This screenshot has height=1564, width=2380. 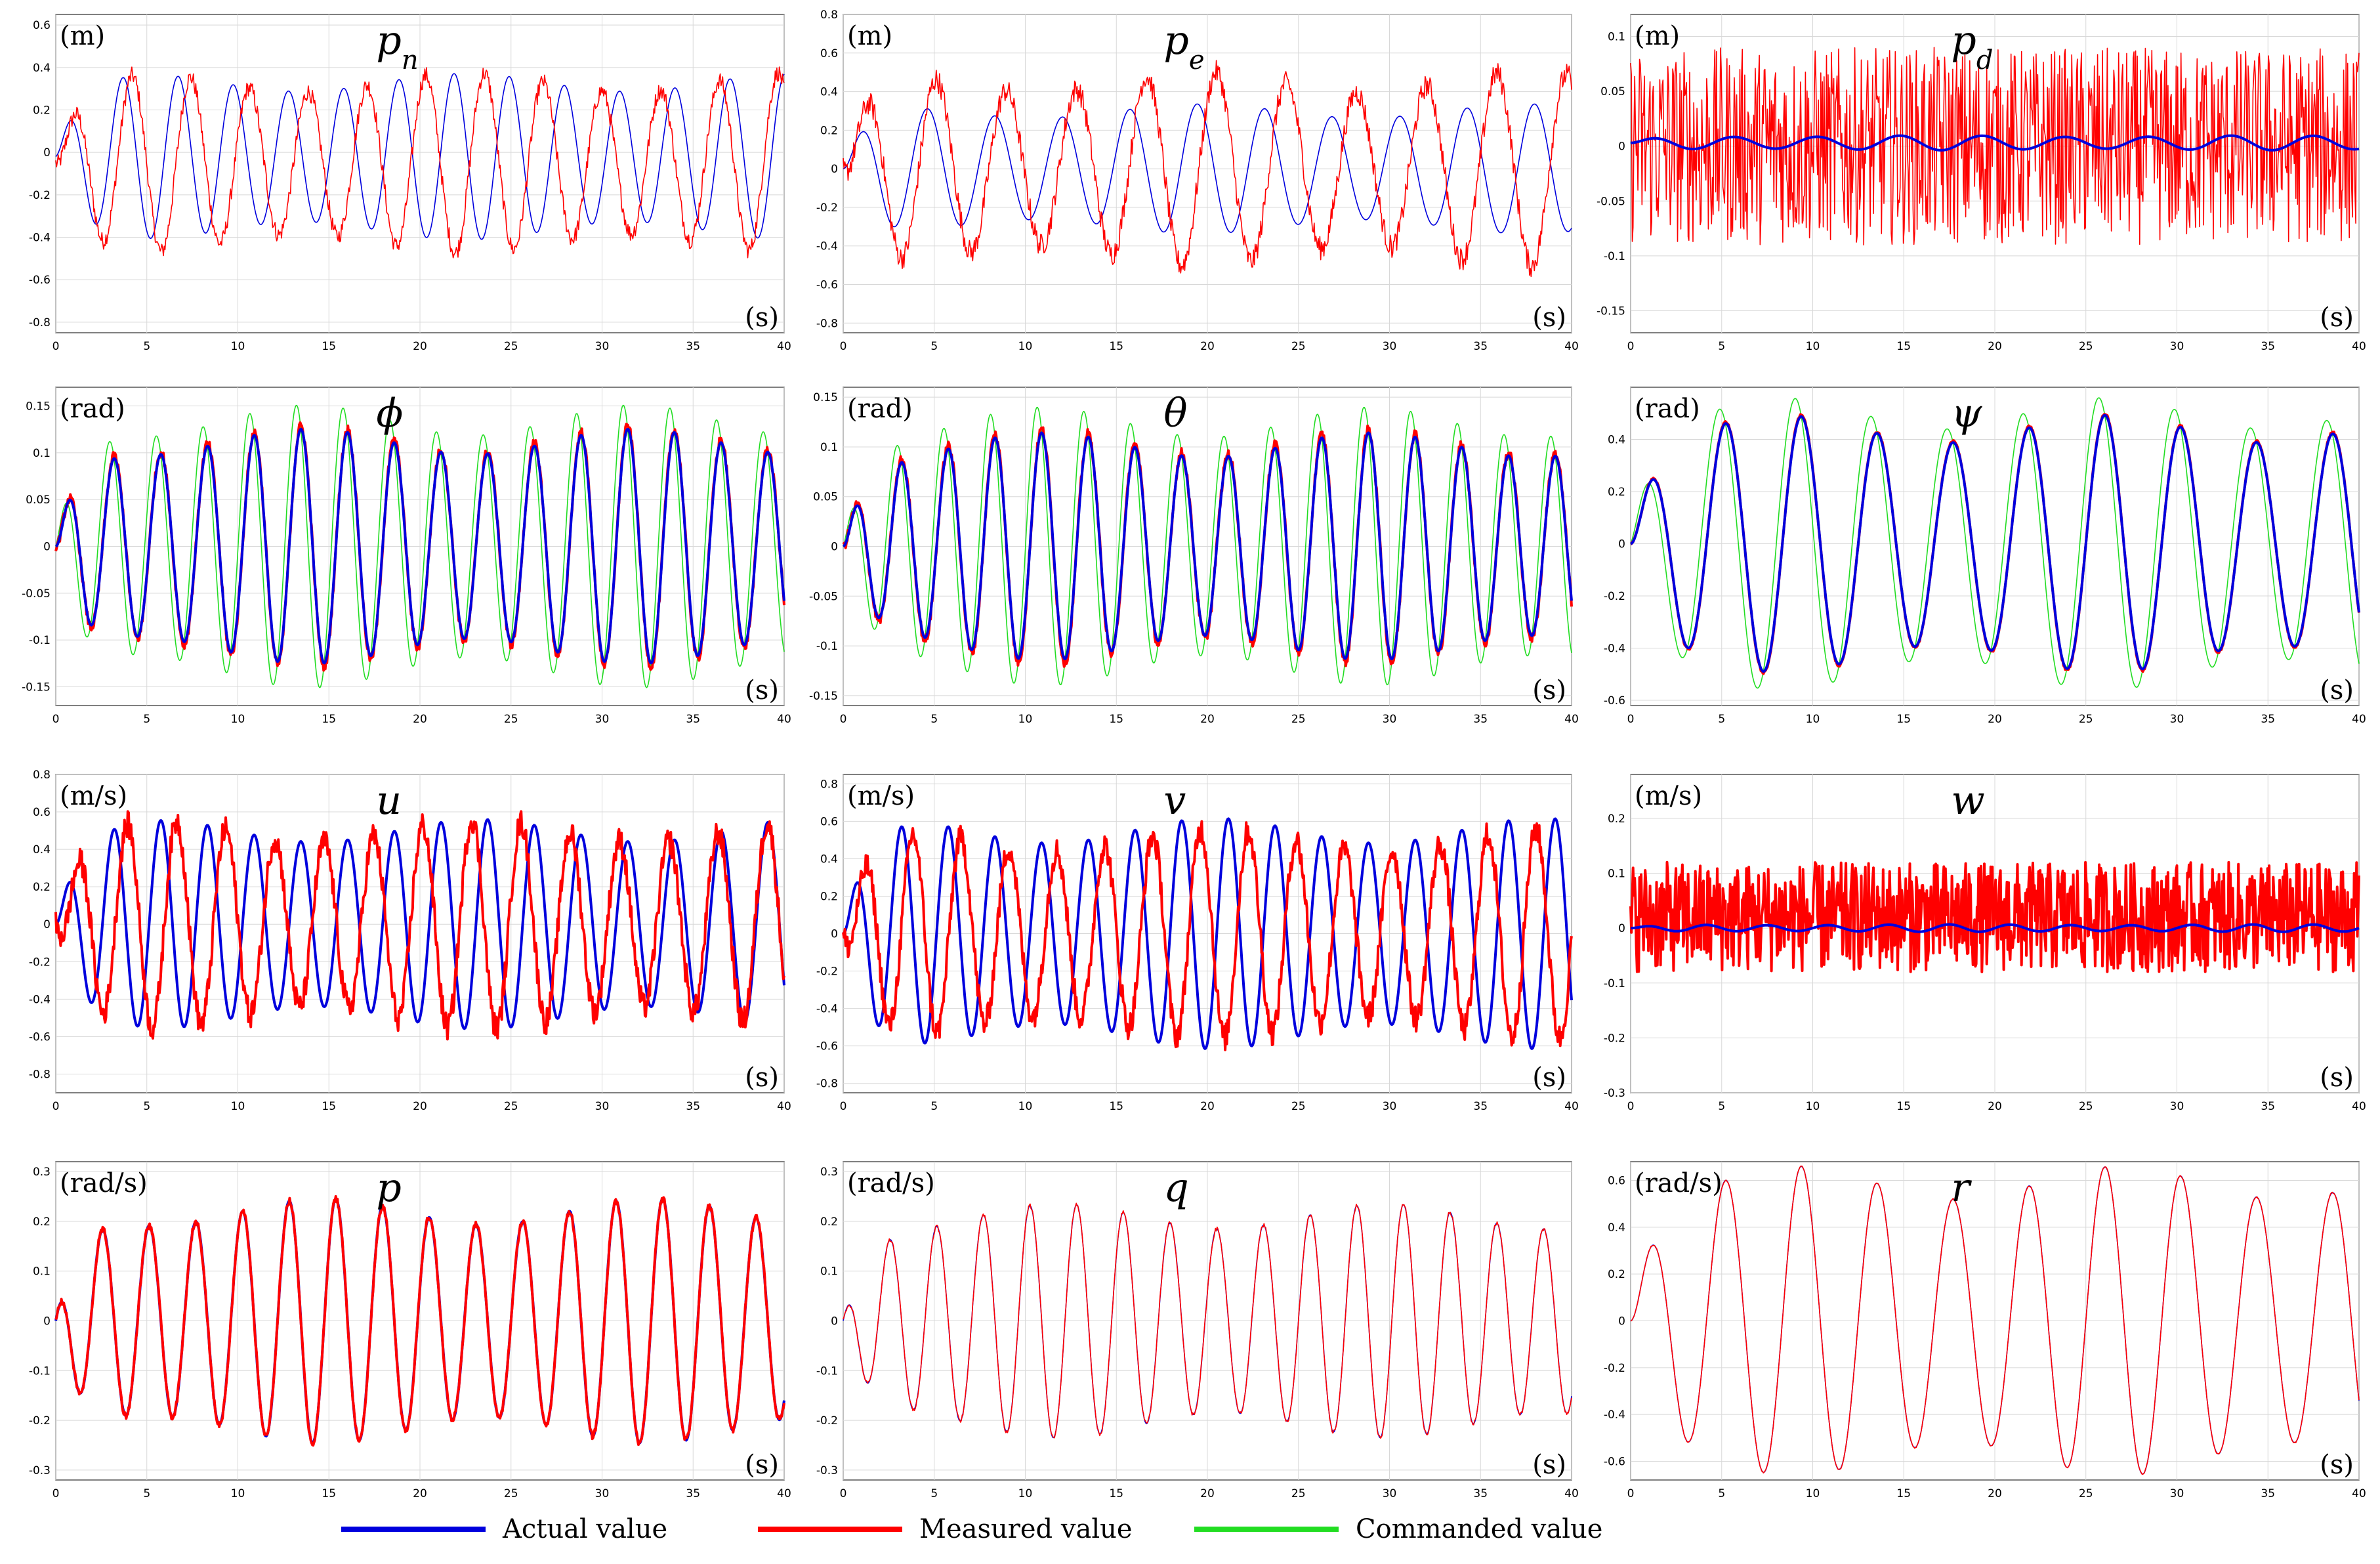 I want to click on legend-swatch-actual, so click(x=413, y=1529).